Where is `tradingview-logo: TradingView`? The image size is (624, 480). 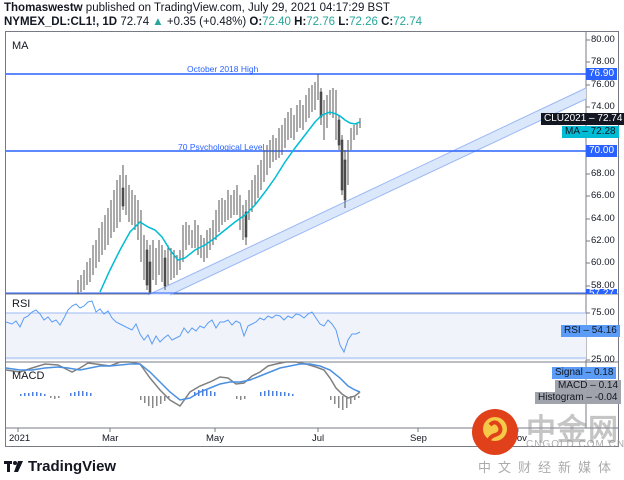 tradingview-logo: TradingView is located at coordinates (60, 466).